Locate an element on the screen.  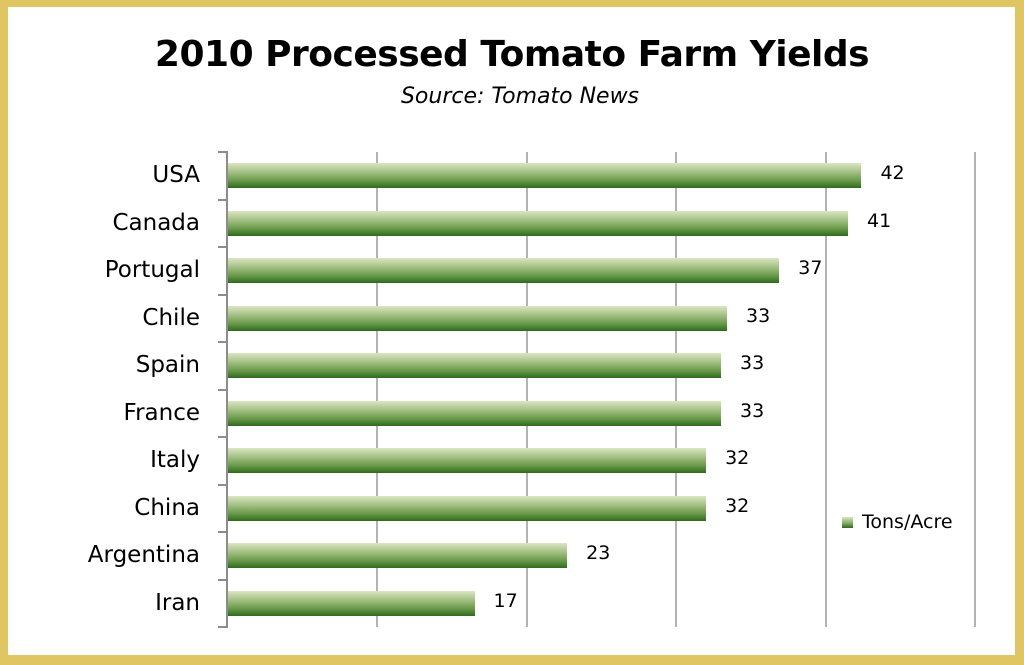
bar-row: 42 is located at coordinates (601, 176).